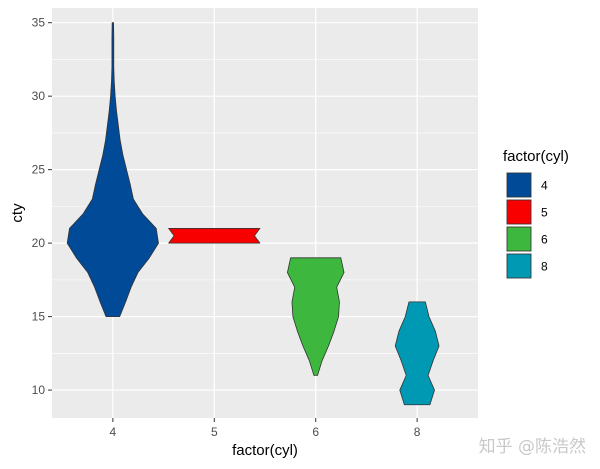  I want to click on x-axis-title: factor(cyl), so click(265, 450).